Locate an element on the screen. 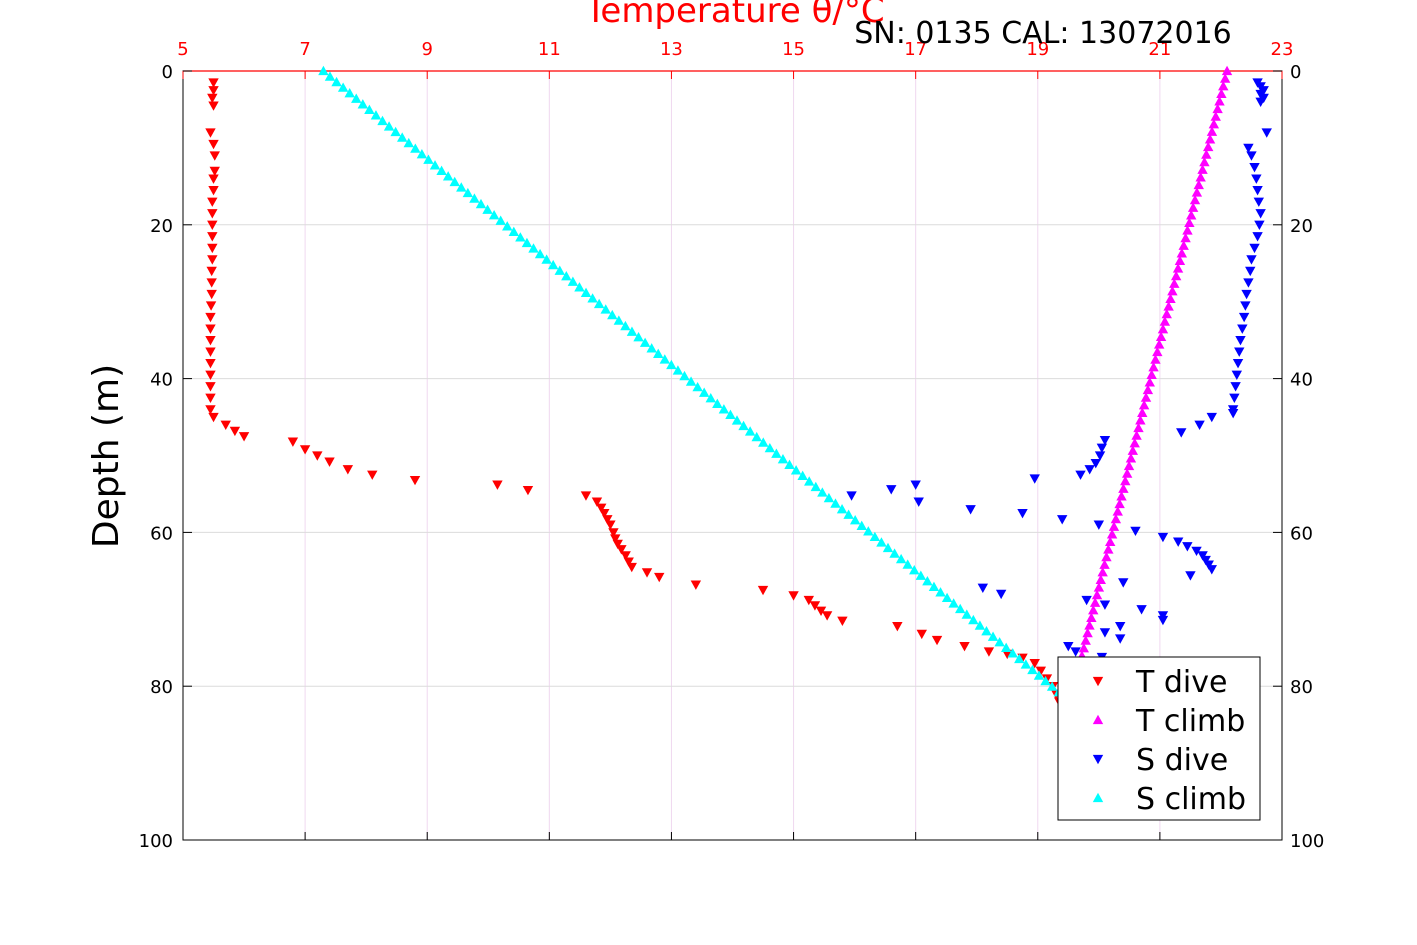 The width and height of the screenshot is (1417, 945). y-tick-label-left: 60 is located at coordinates (161, 533).